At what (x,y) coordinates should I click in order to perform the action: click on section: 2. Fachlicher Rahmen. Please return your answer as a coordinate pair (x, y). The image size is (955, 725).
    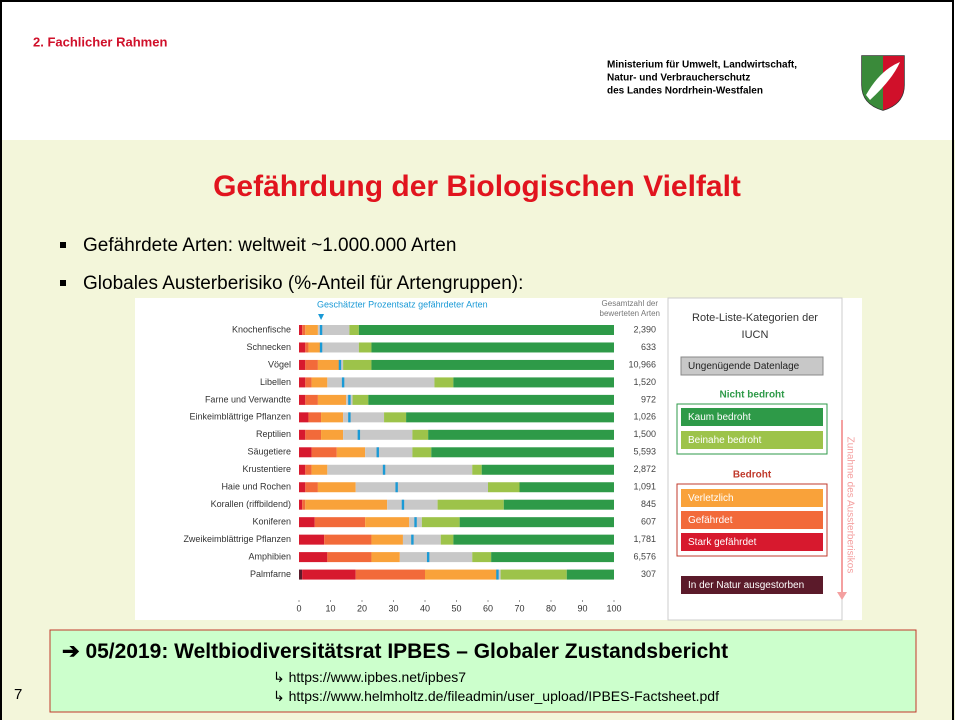
    Looking at the image, I should click on (100, 41).